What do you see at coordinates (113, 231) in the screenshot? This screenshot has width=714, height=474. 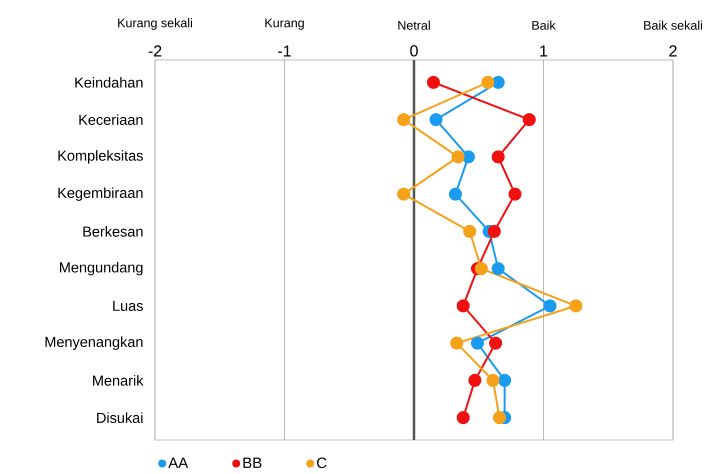 I see `y-tick-label: Berkesan` at bounding box center [113, 231].